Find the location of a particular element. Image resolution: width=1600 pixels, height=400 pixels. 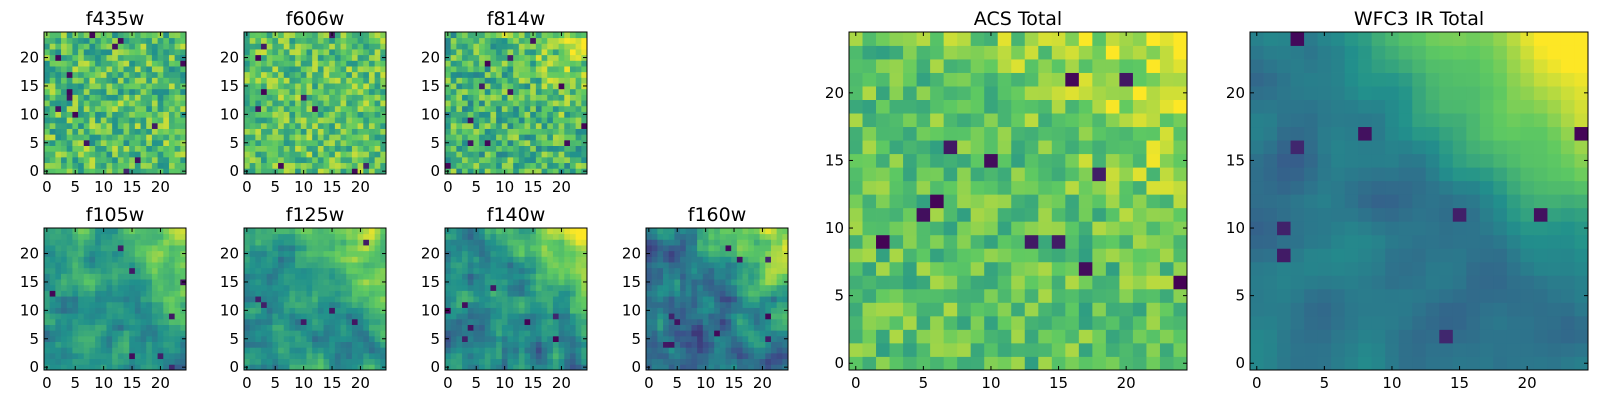

x-tick-label: 20 is located at coordinates (160, 383).